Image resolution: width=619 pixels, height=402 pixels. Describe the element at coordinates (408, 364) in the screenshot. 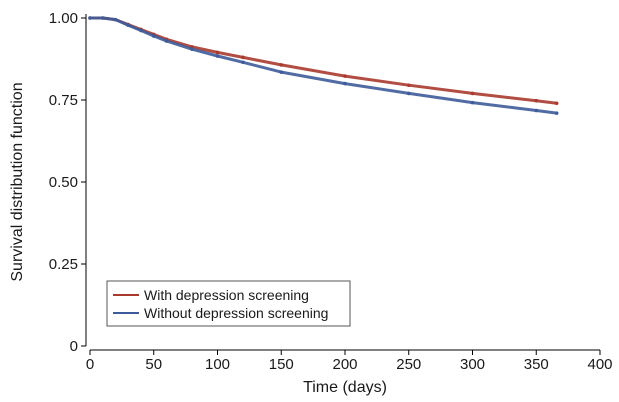

I see `x-tick-label: 250` at that location.